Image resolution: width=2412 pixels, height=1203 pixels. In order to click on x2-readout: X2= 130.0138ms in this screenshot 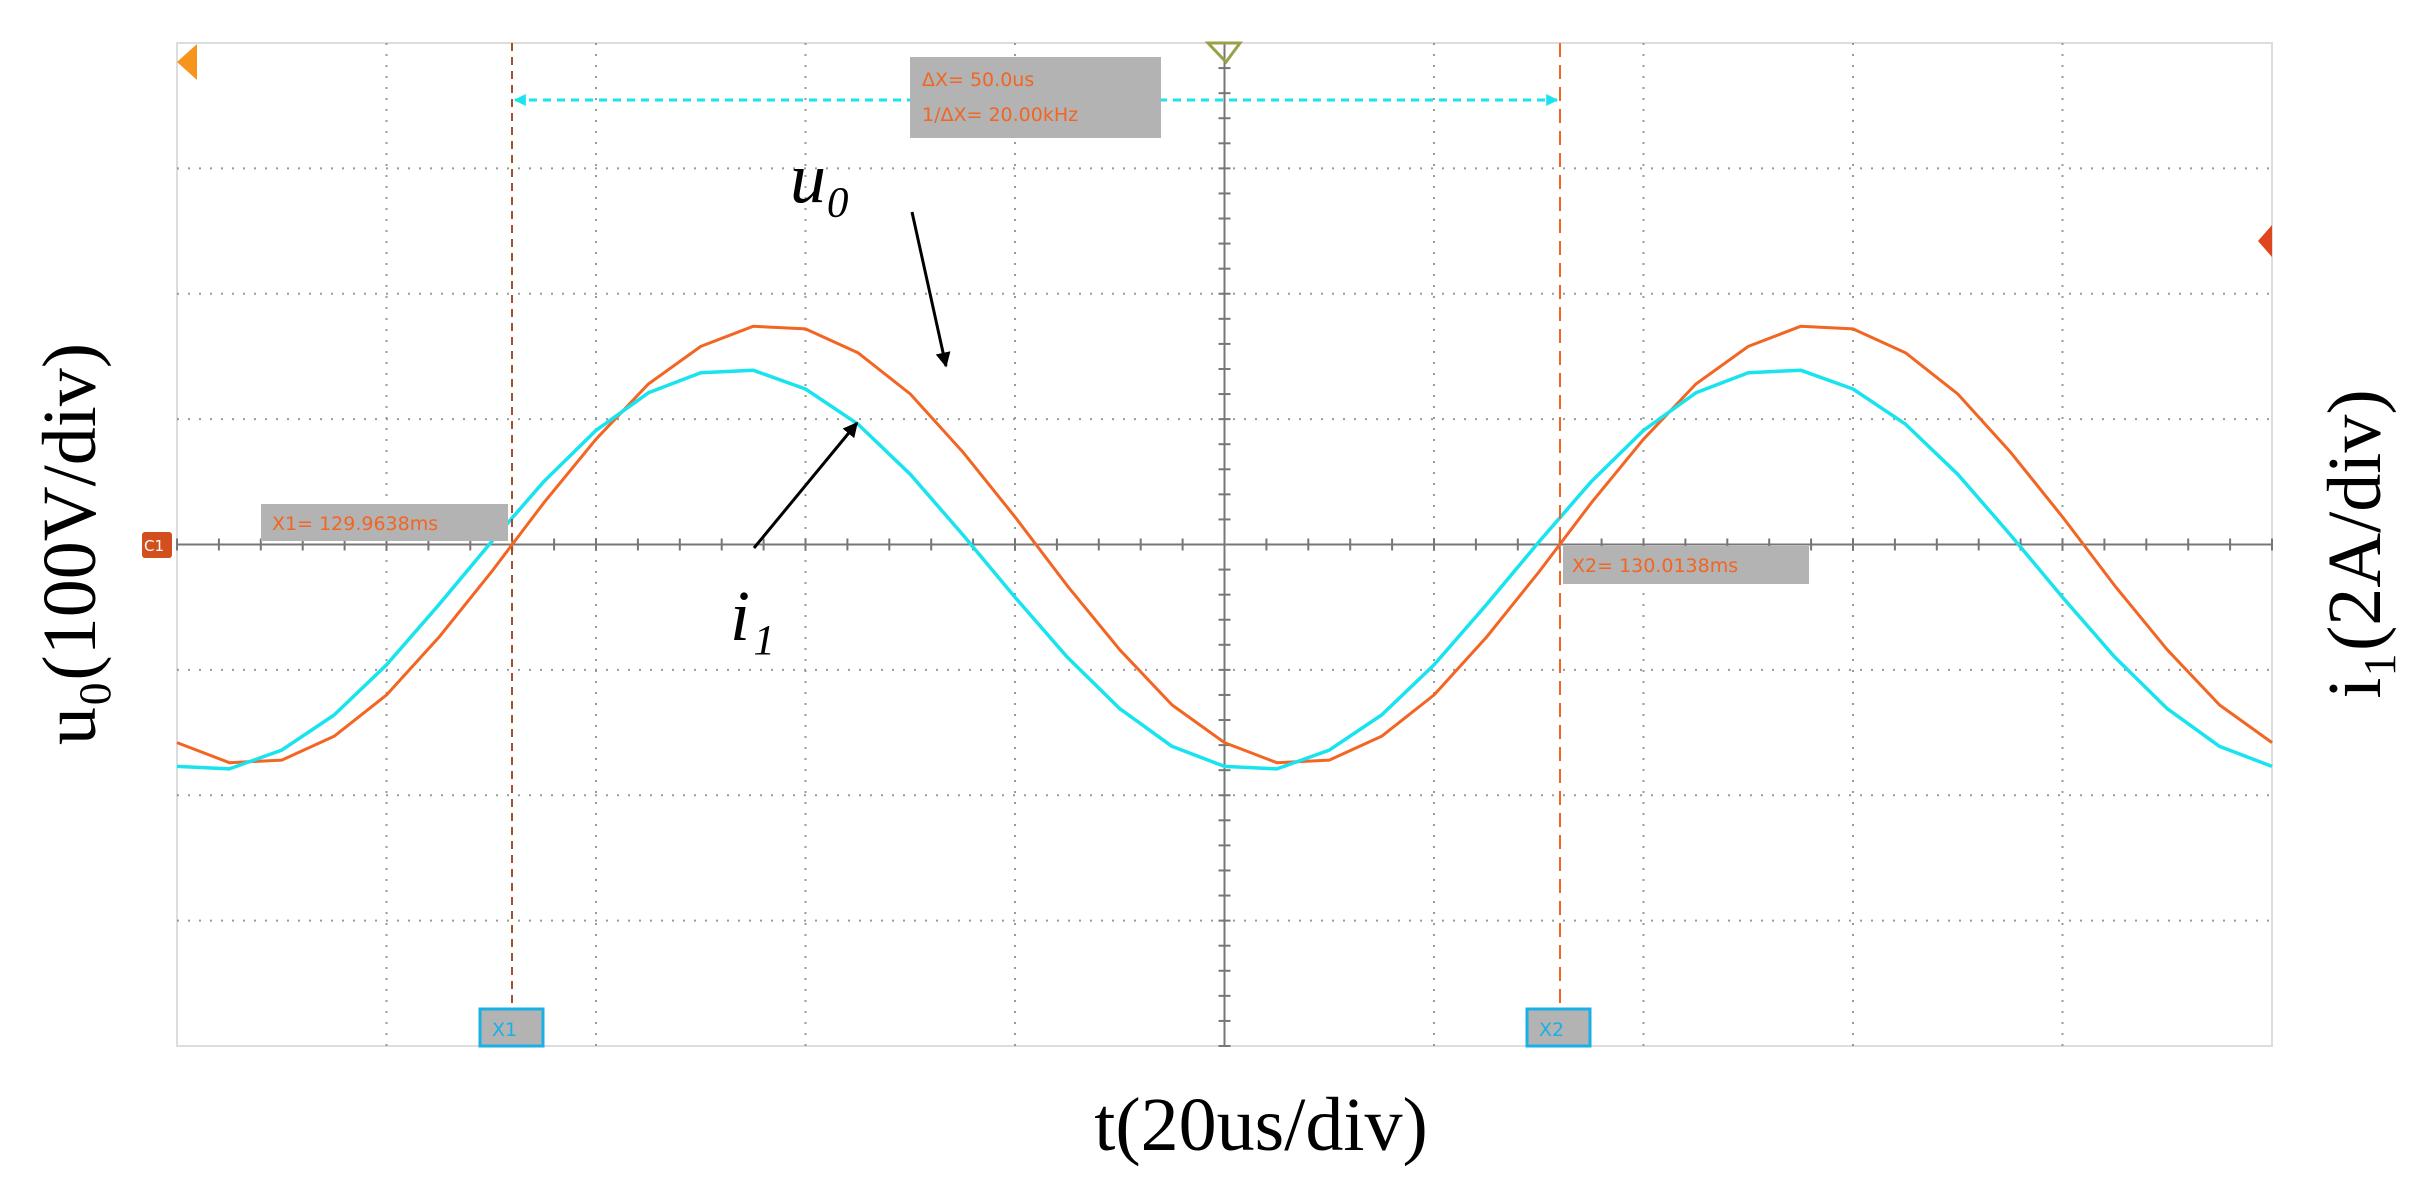, I will do `click(1655, 566)`.